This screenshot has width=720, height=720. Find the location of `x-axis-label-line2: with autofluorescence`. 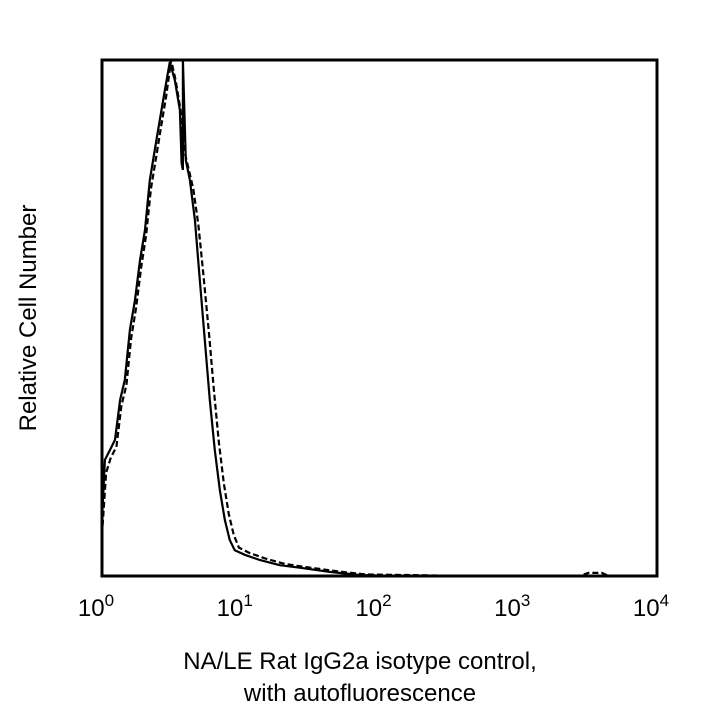

x-axis-label-line2: with autofluorescence is located at coordinates (360, 693).